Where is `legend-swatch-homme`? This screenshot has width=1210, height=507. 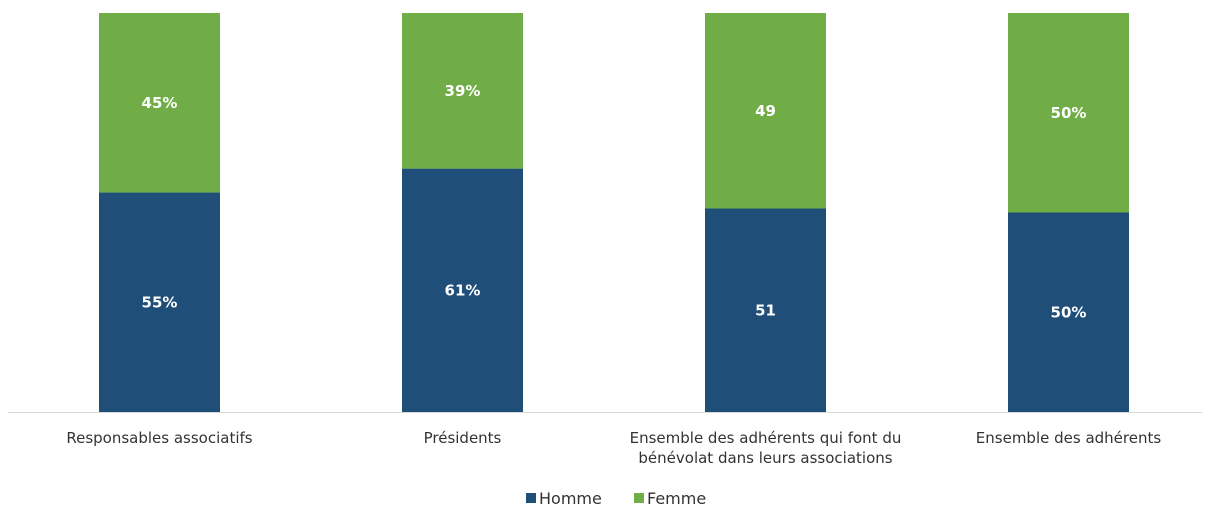 legend-swatch-homme is located at coordinates (531, 498).